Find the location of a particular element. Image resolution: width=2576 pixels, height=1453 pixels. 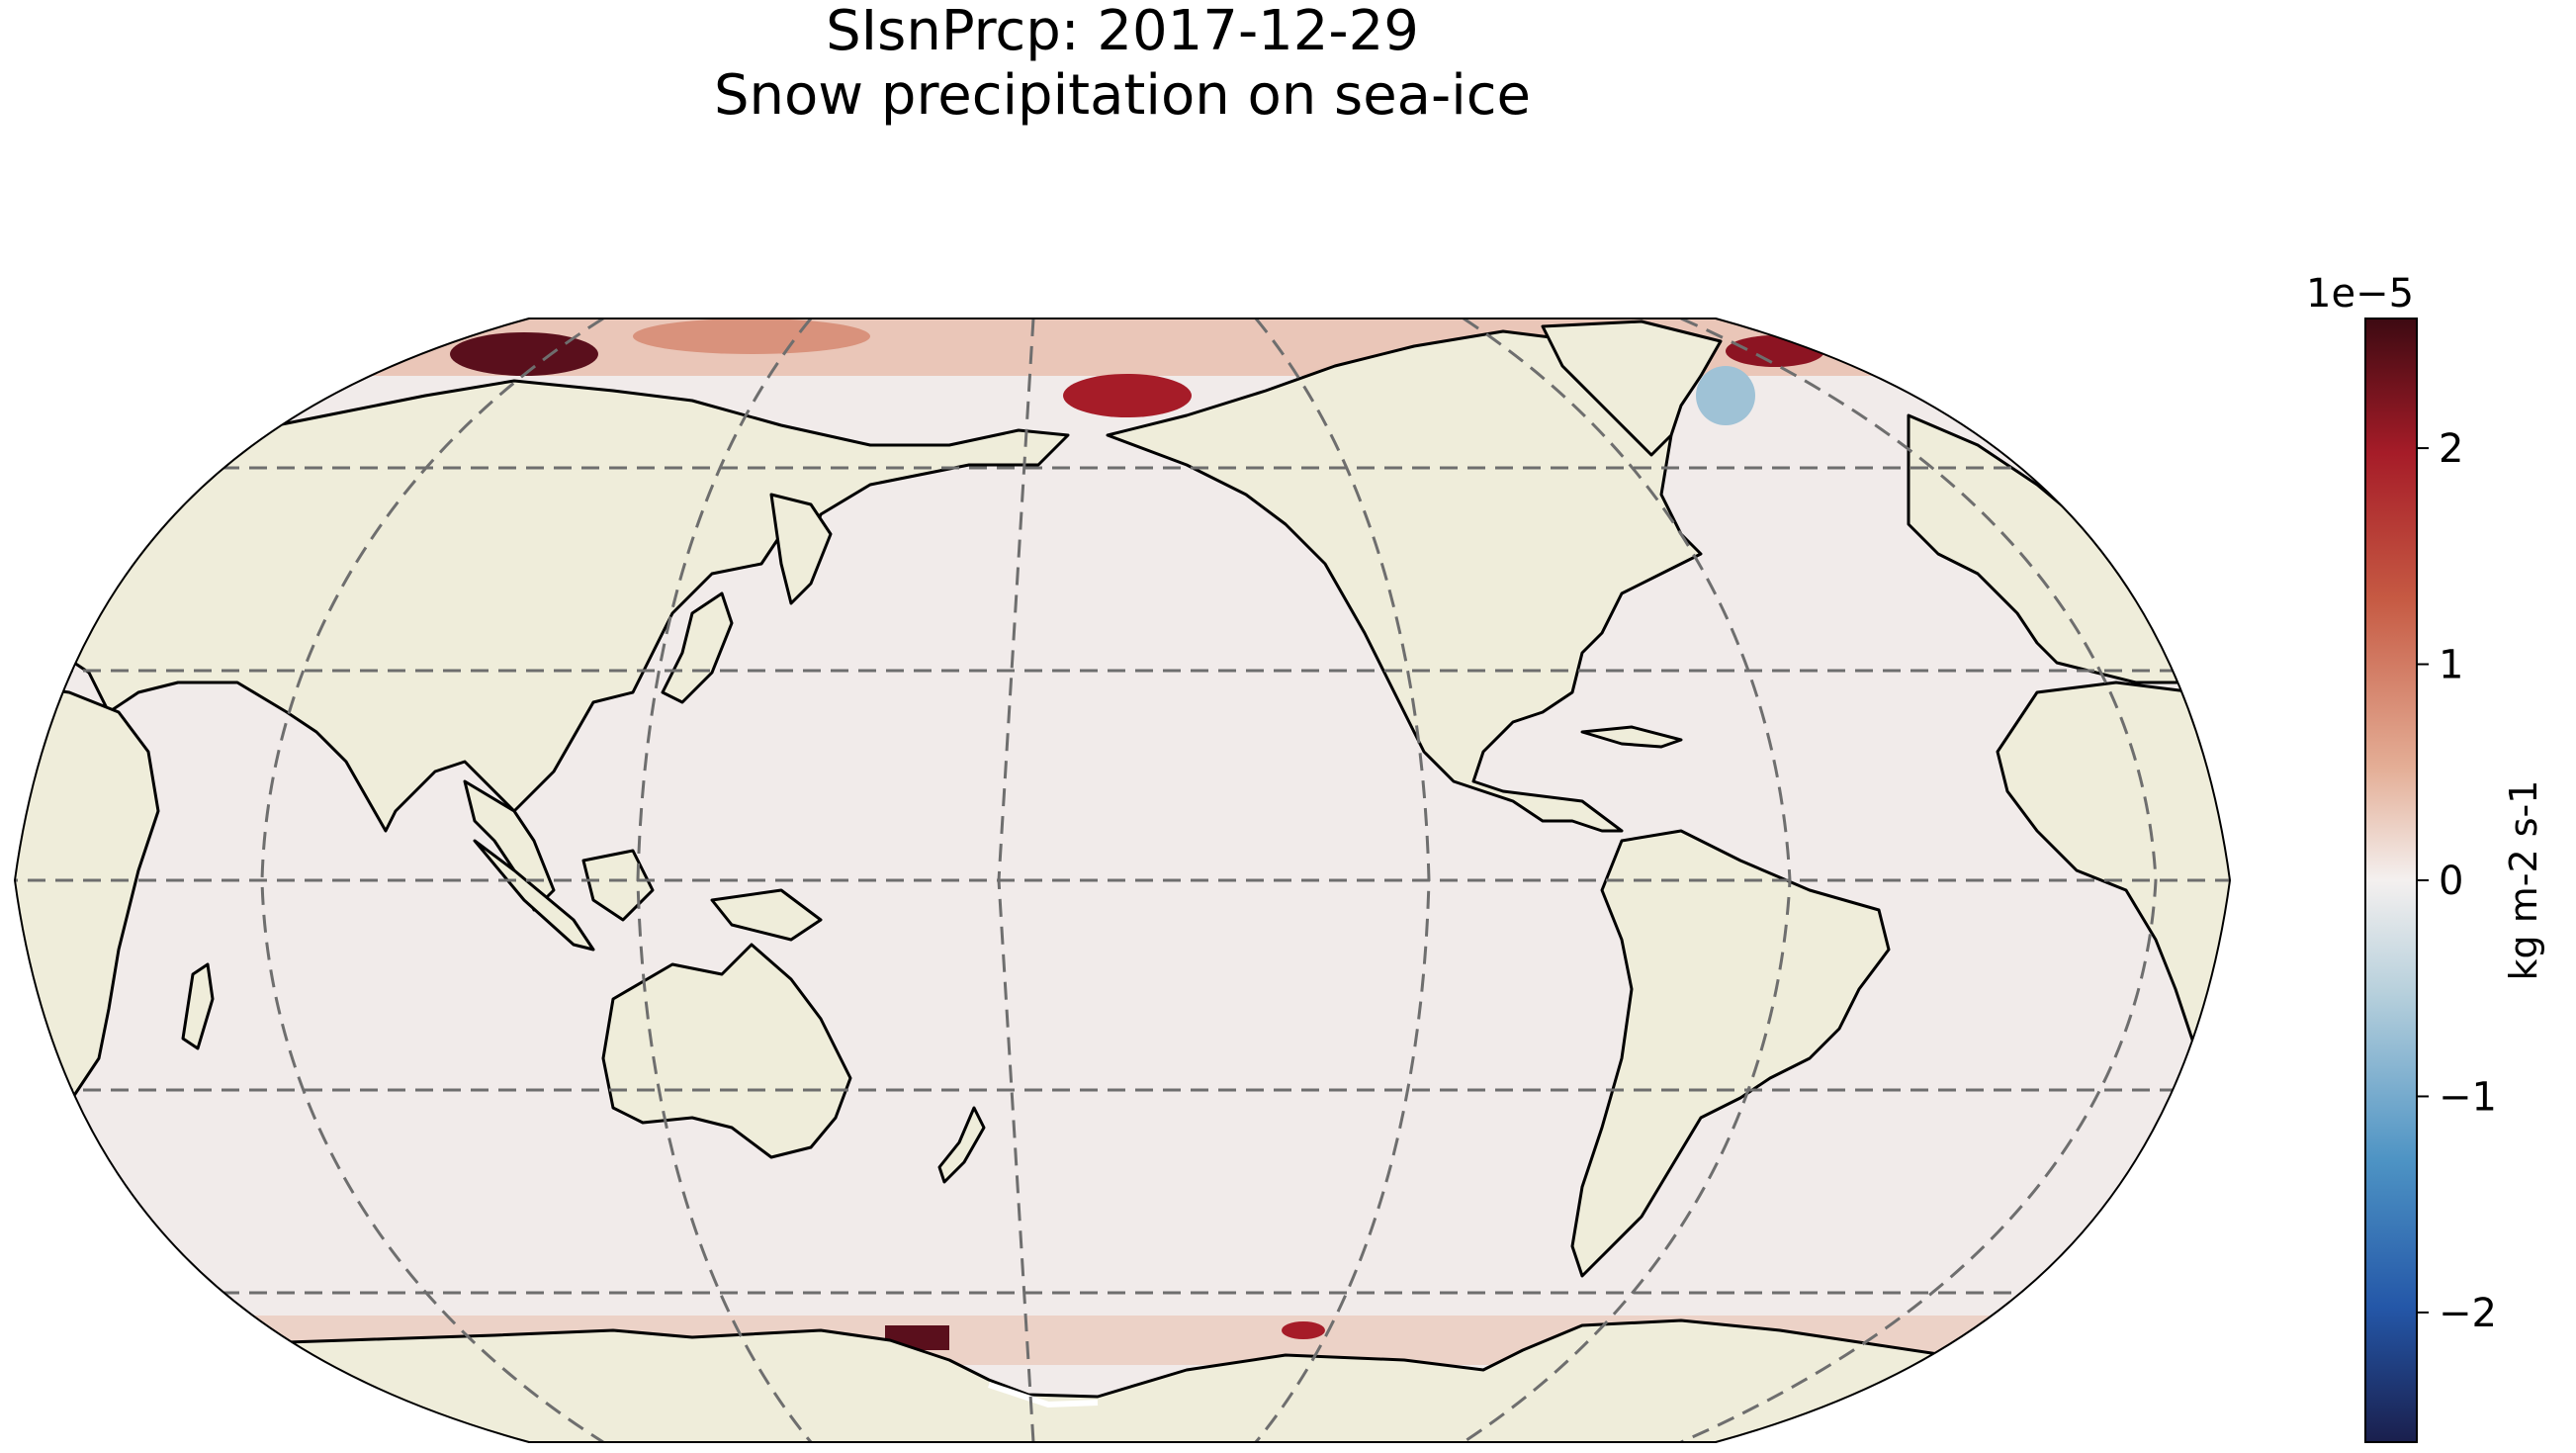

arctic-negative-patch is located at coordinates (1725, 395).